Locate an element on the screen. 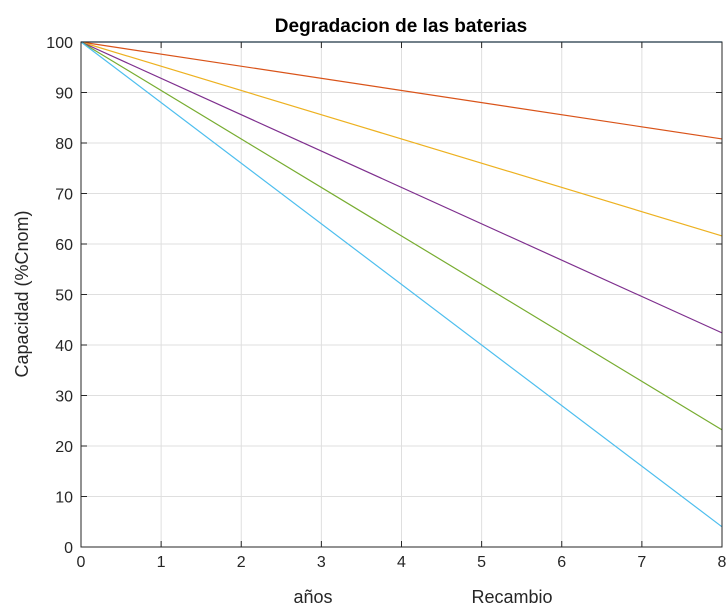 The image size is (727, 606). x-tick-label: 3 is located at coordinates (321, 562).